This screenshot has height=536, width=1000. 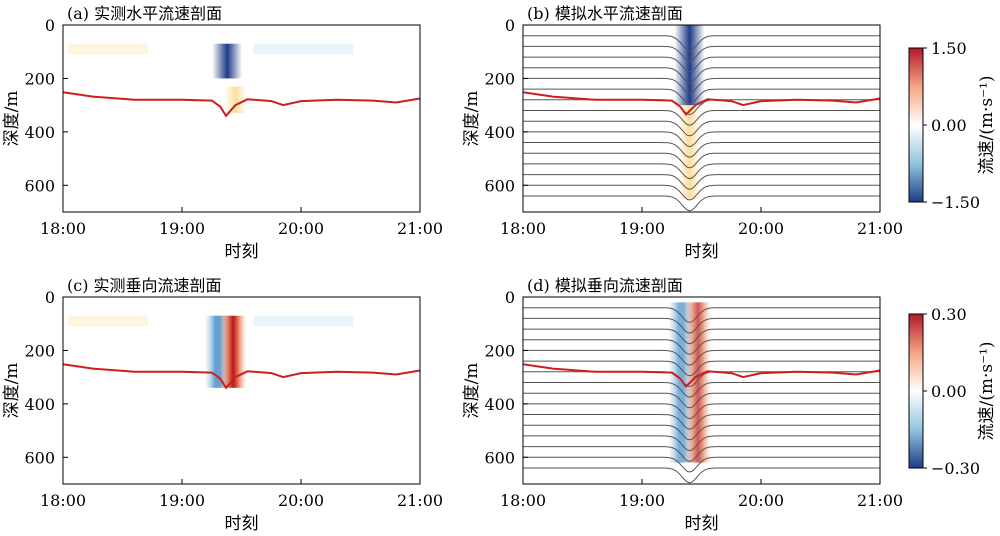 I want to click on panel-title: (b) 模拟水平流速剖面, so click(x=605, y=13).